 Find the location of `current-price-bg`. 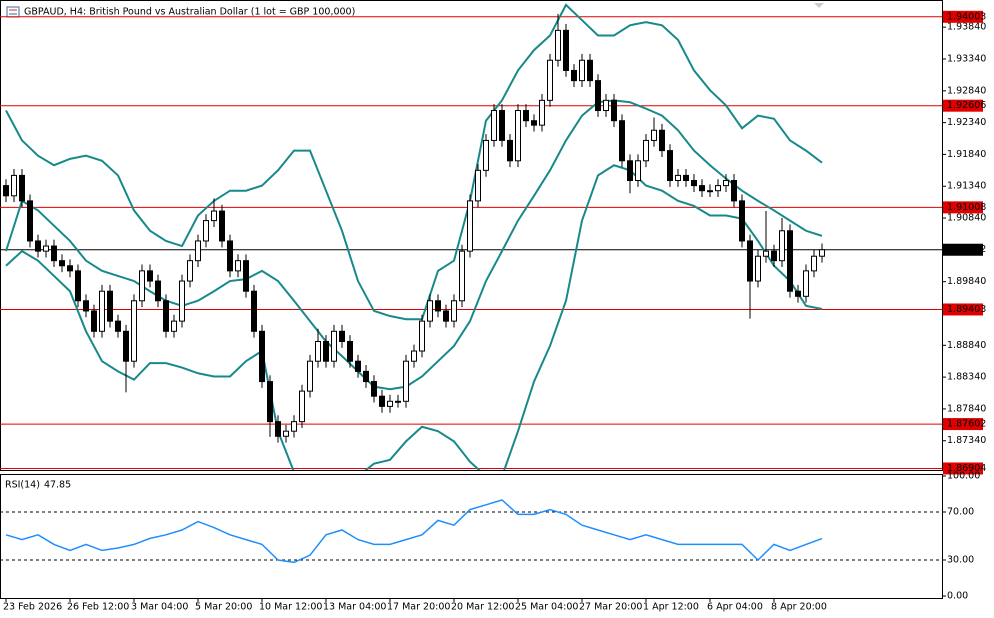

current-price-bg is located at coordinates (963, 249).